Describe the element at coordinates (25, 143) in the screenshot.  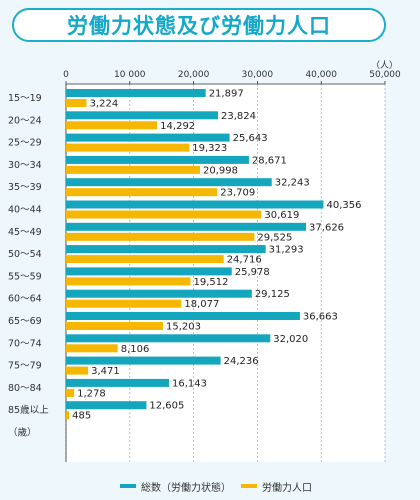
I see `category-label: 25～29` at that location.